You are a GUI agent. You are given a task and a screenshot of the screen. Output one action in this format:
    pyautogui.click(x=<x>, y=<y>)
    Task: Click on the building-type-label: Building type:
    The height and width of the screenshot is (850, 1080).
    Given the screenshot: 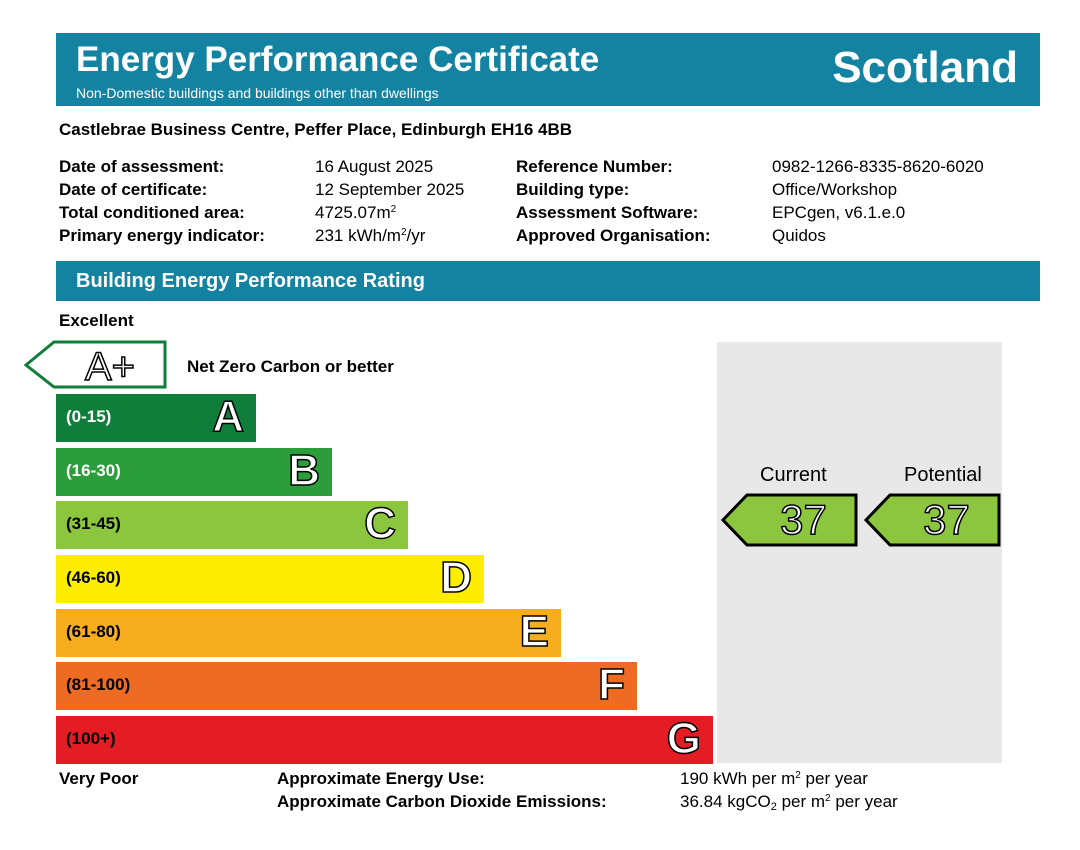 What is the action you would take?
    pyautogui.click(x=573, y=189)
    